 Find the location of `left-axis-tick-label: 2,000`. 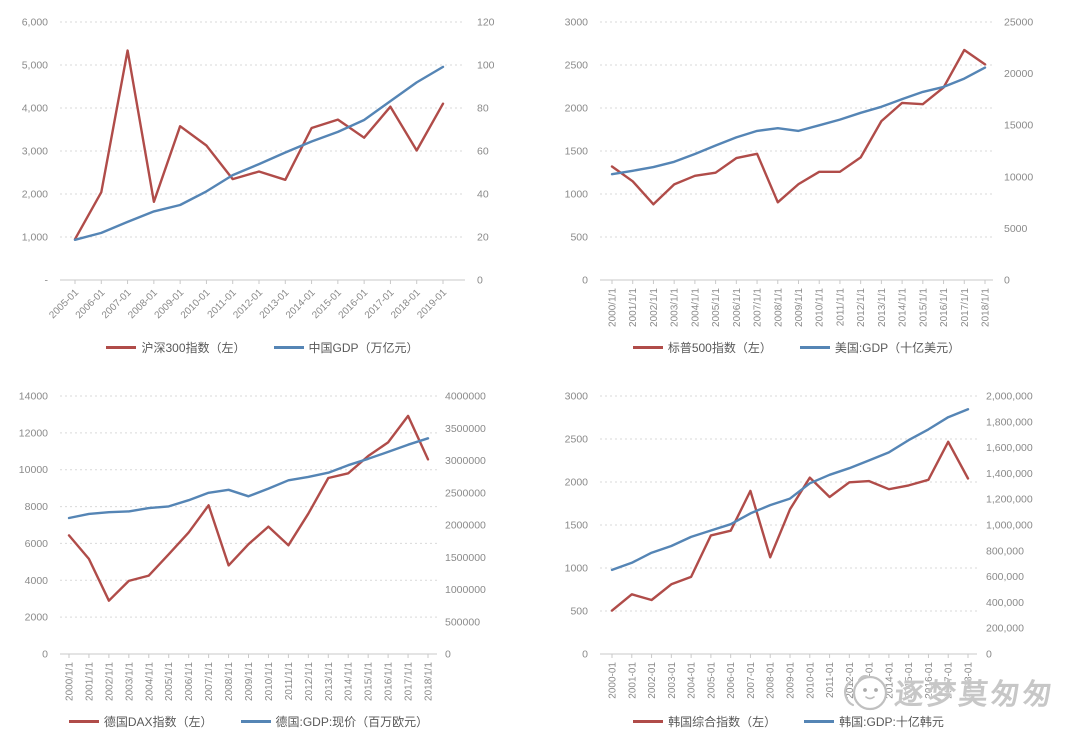

left-axis-tick-label: 2,000 is located at coordinates (35, 195).